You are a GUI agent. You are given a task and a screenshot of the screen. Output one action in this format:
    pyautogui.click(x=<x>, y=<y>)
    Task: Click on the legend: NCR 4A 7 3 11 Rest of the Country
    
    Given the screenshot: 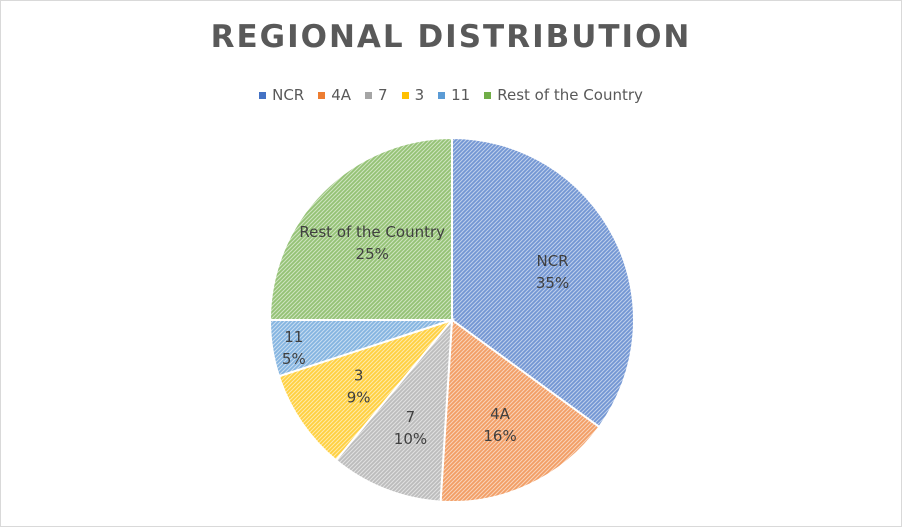 What is the action you would take?
    pyautogui.click(x=451, y=95)
    